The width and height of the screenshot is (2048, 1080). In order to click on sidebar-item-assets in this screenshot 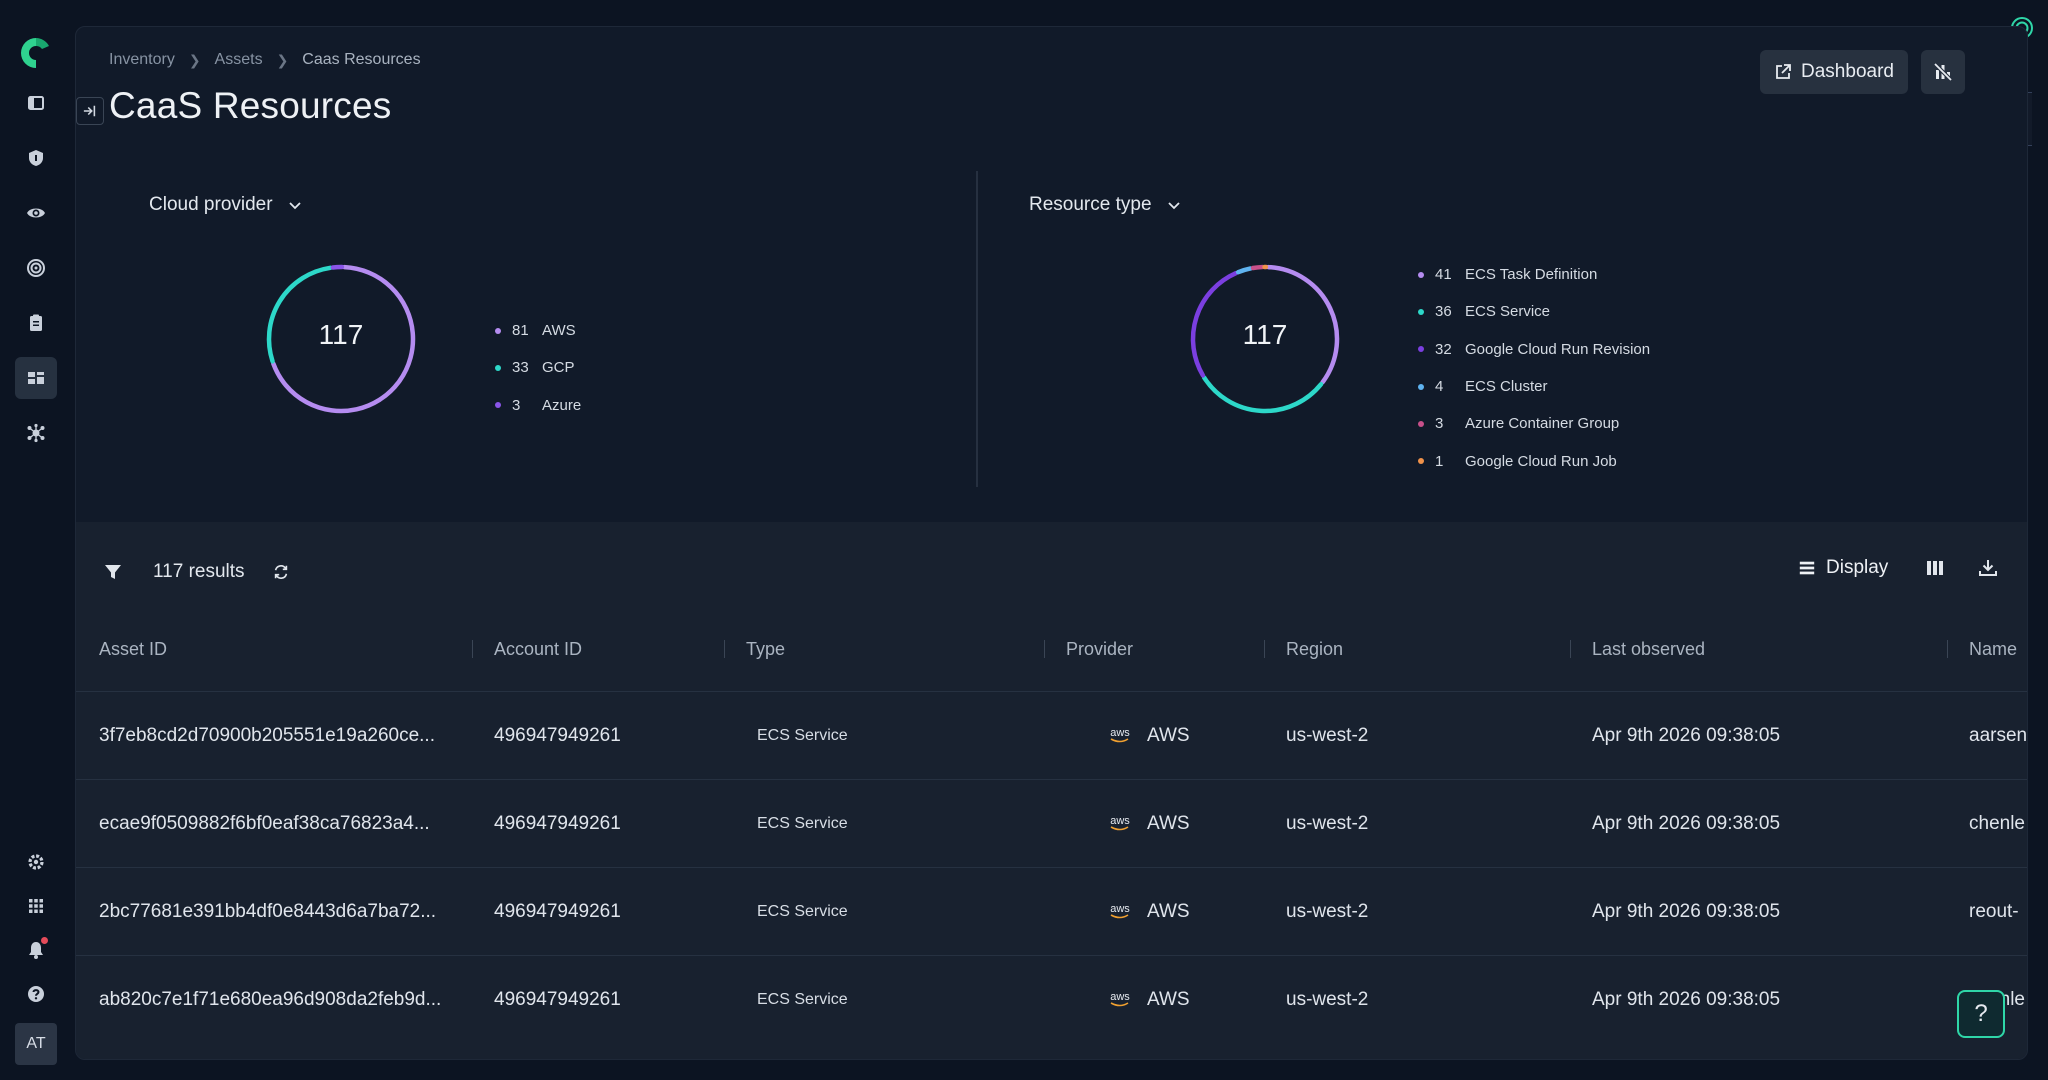, I will do `click(36, 378)`.